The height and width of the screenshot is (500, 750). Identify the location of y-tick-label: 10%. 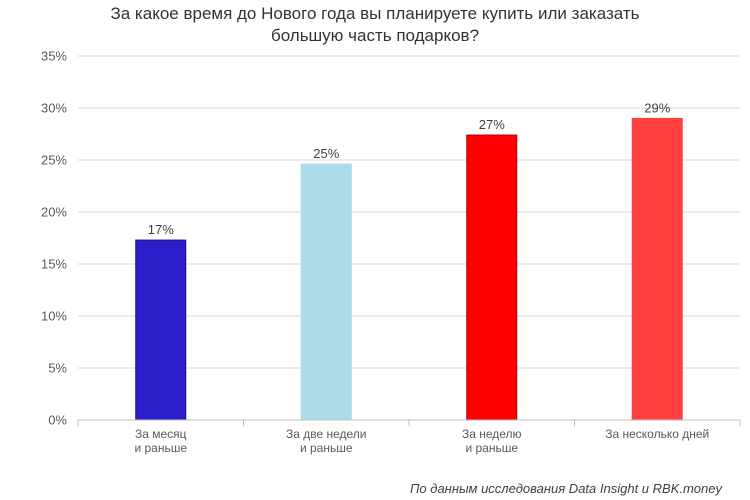
(54, 316).